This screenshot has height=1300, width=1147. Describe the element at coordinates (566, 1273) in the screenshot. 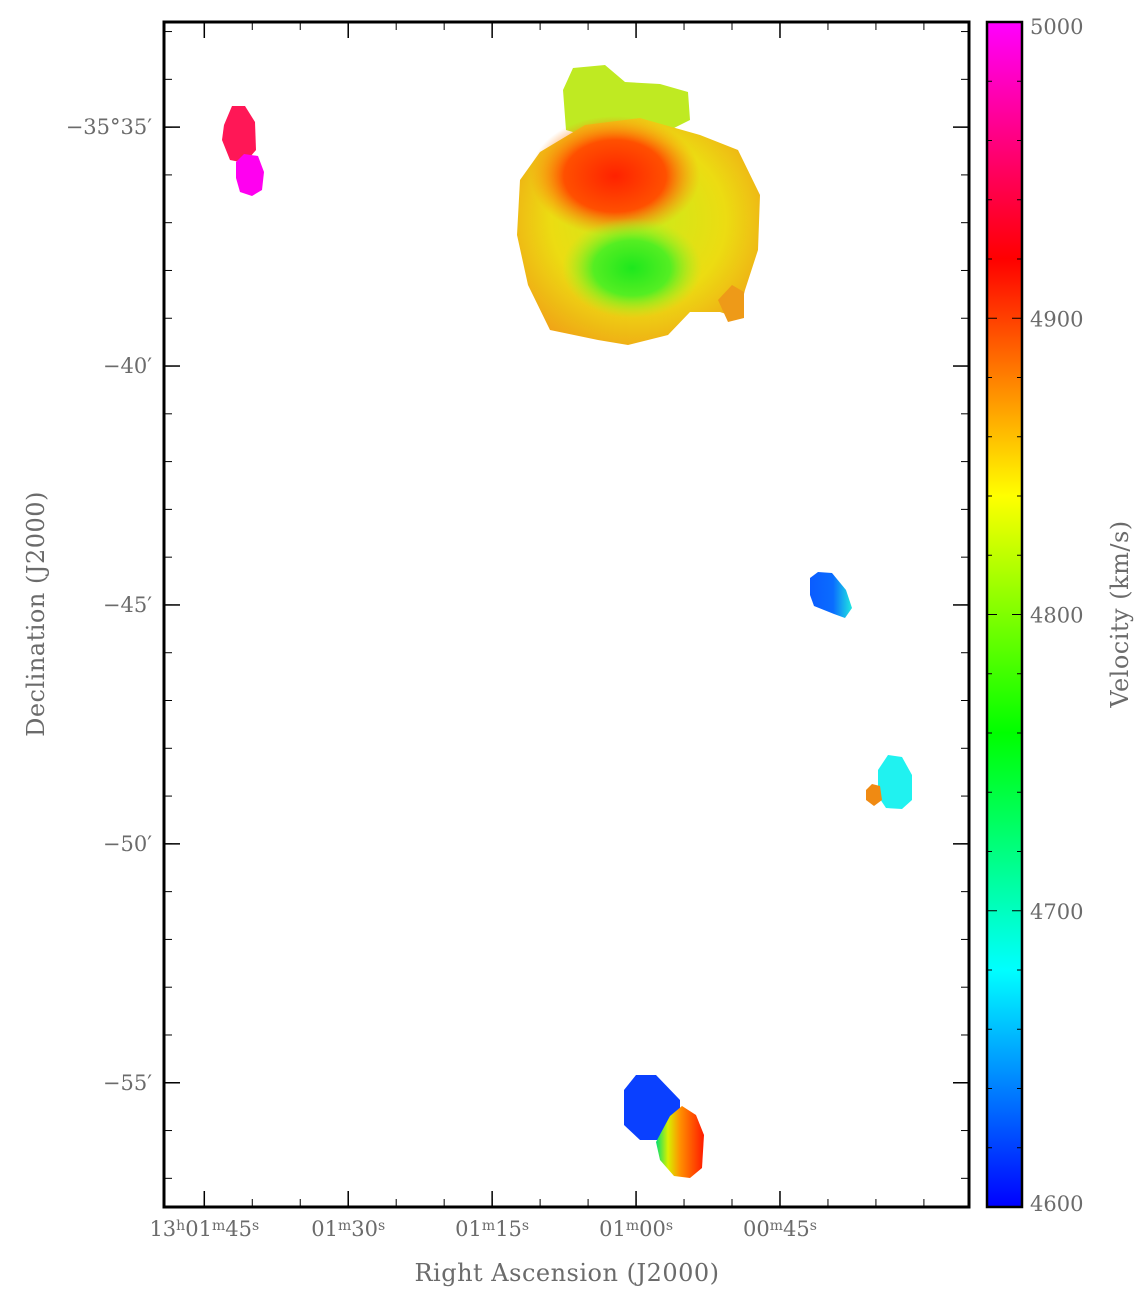

I see `x-axis-title: Right Ascension (J2000)` at that location.